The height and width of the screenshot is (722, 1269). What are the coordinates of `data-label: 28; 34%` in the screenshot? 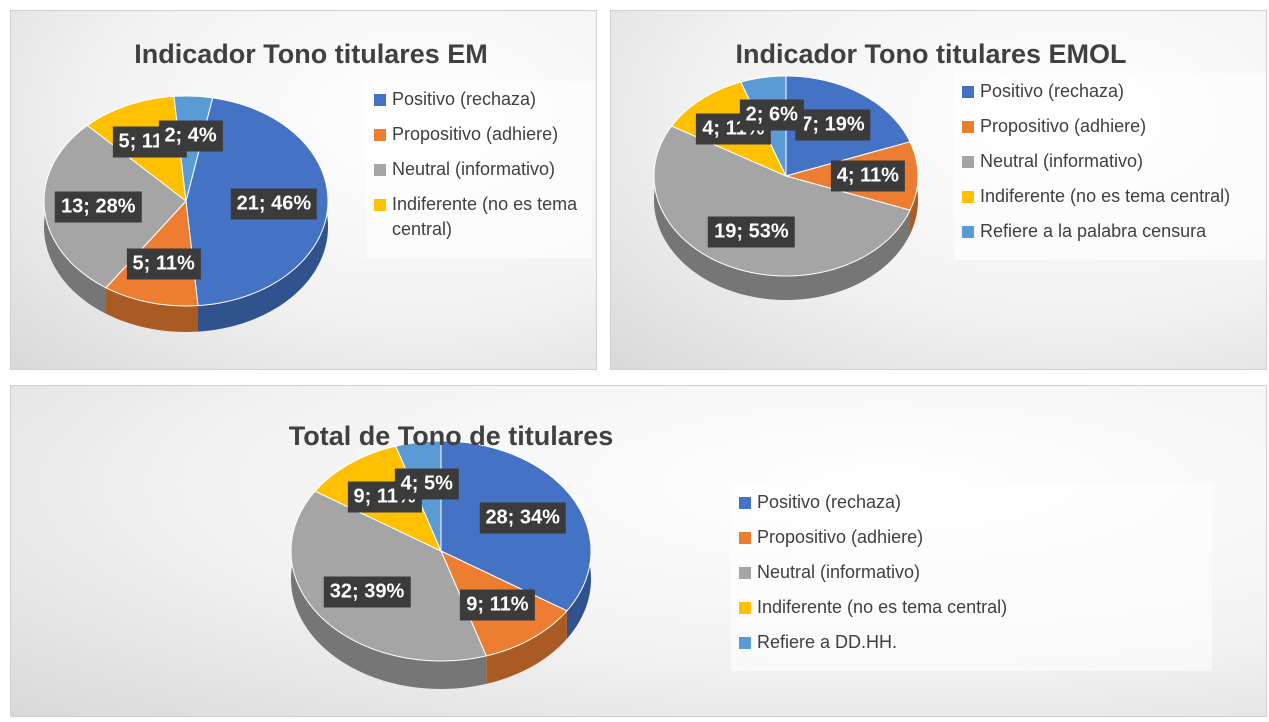 It's located at (522, 518).